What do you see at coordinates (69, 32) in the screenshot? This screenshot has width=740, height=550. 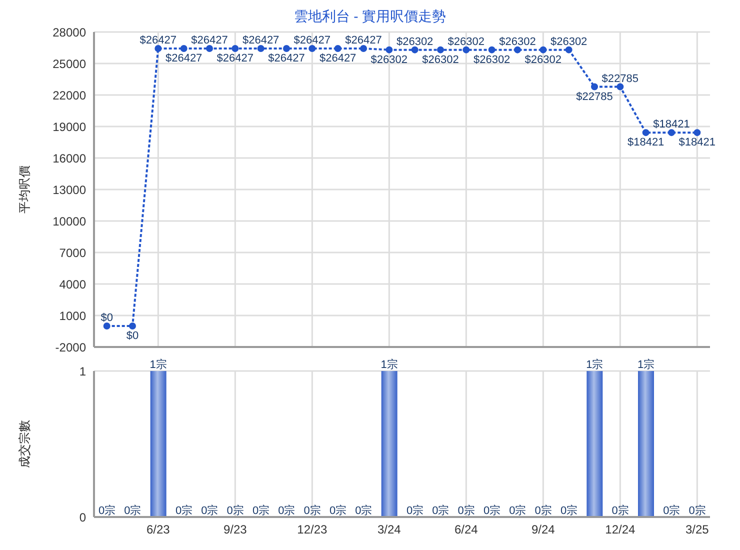 I see `y-tick-label: 28000` at bounding box center [69, 32].